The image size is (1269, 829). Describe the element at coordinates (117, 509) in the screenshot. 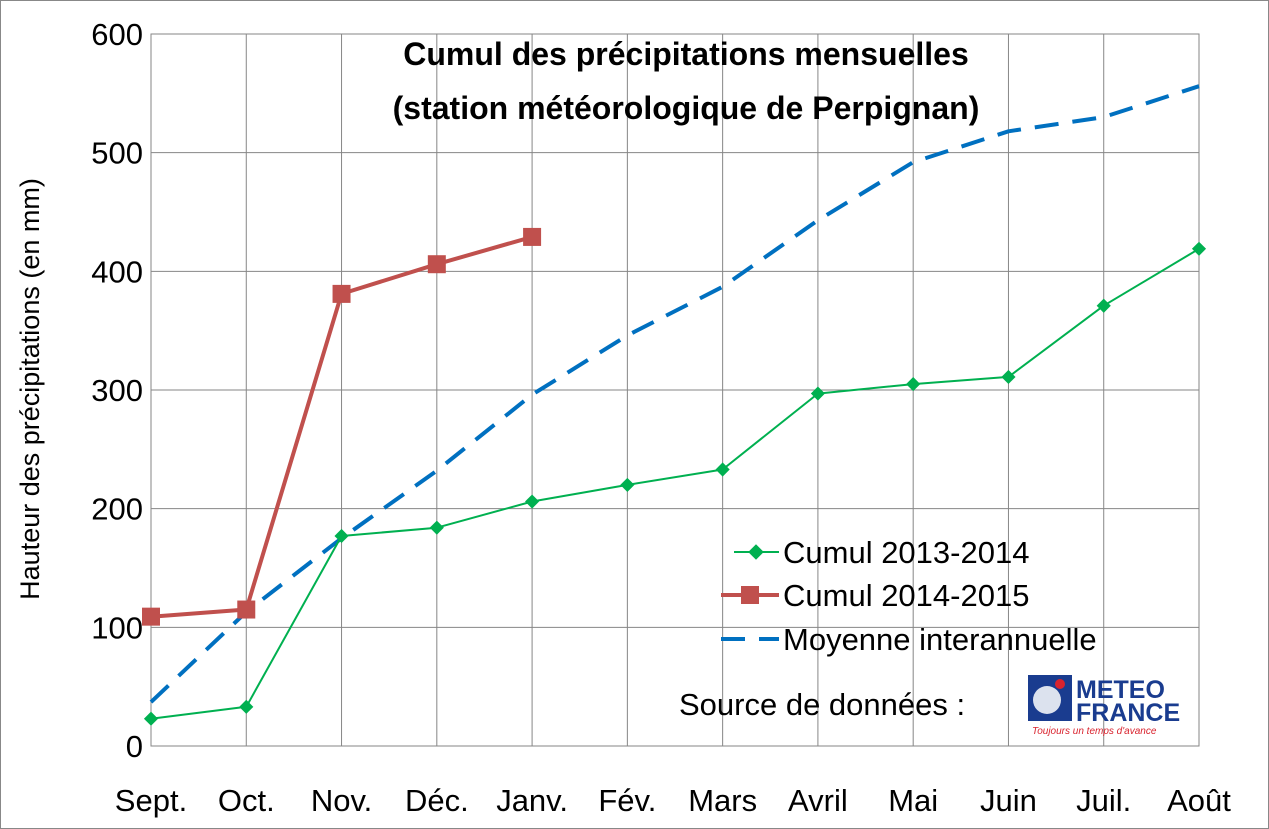

I see `y-tick-label-2: 200` at that location.